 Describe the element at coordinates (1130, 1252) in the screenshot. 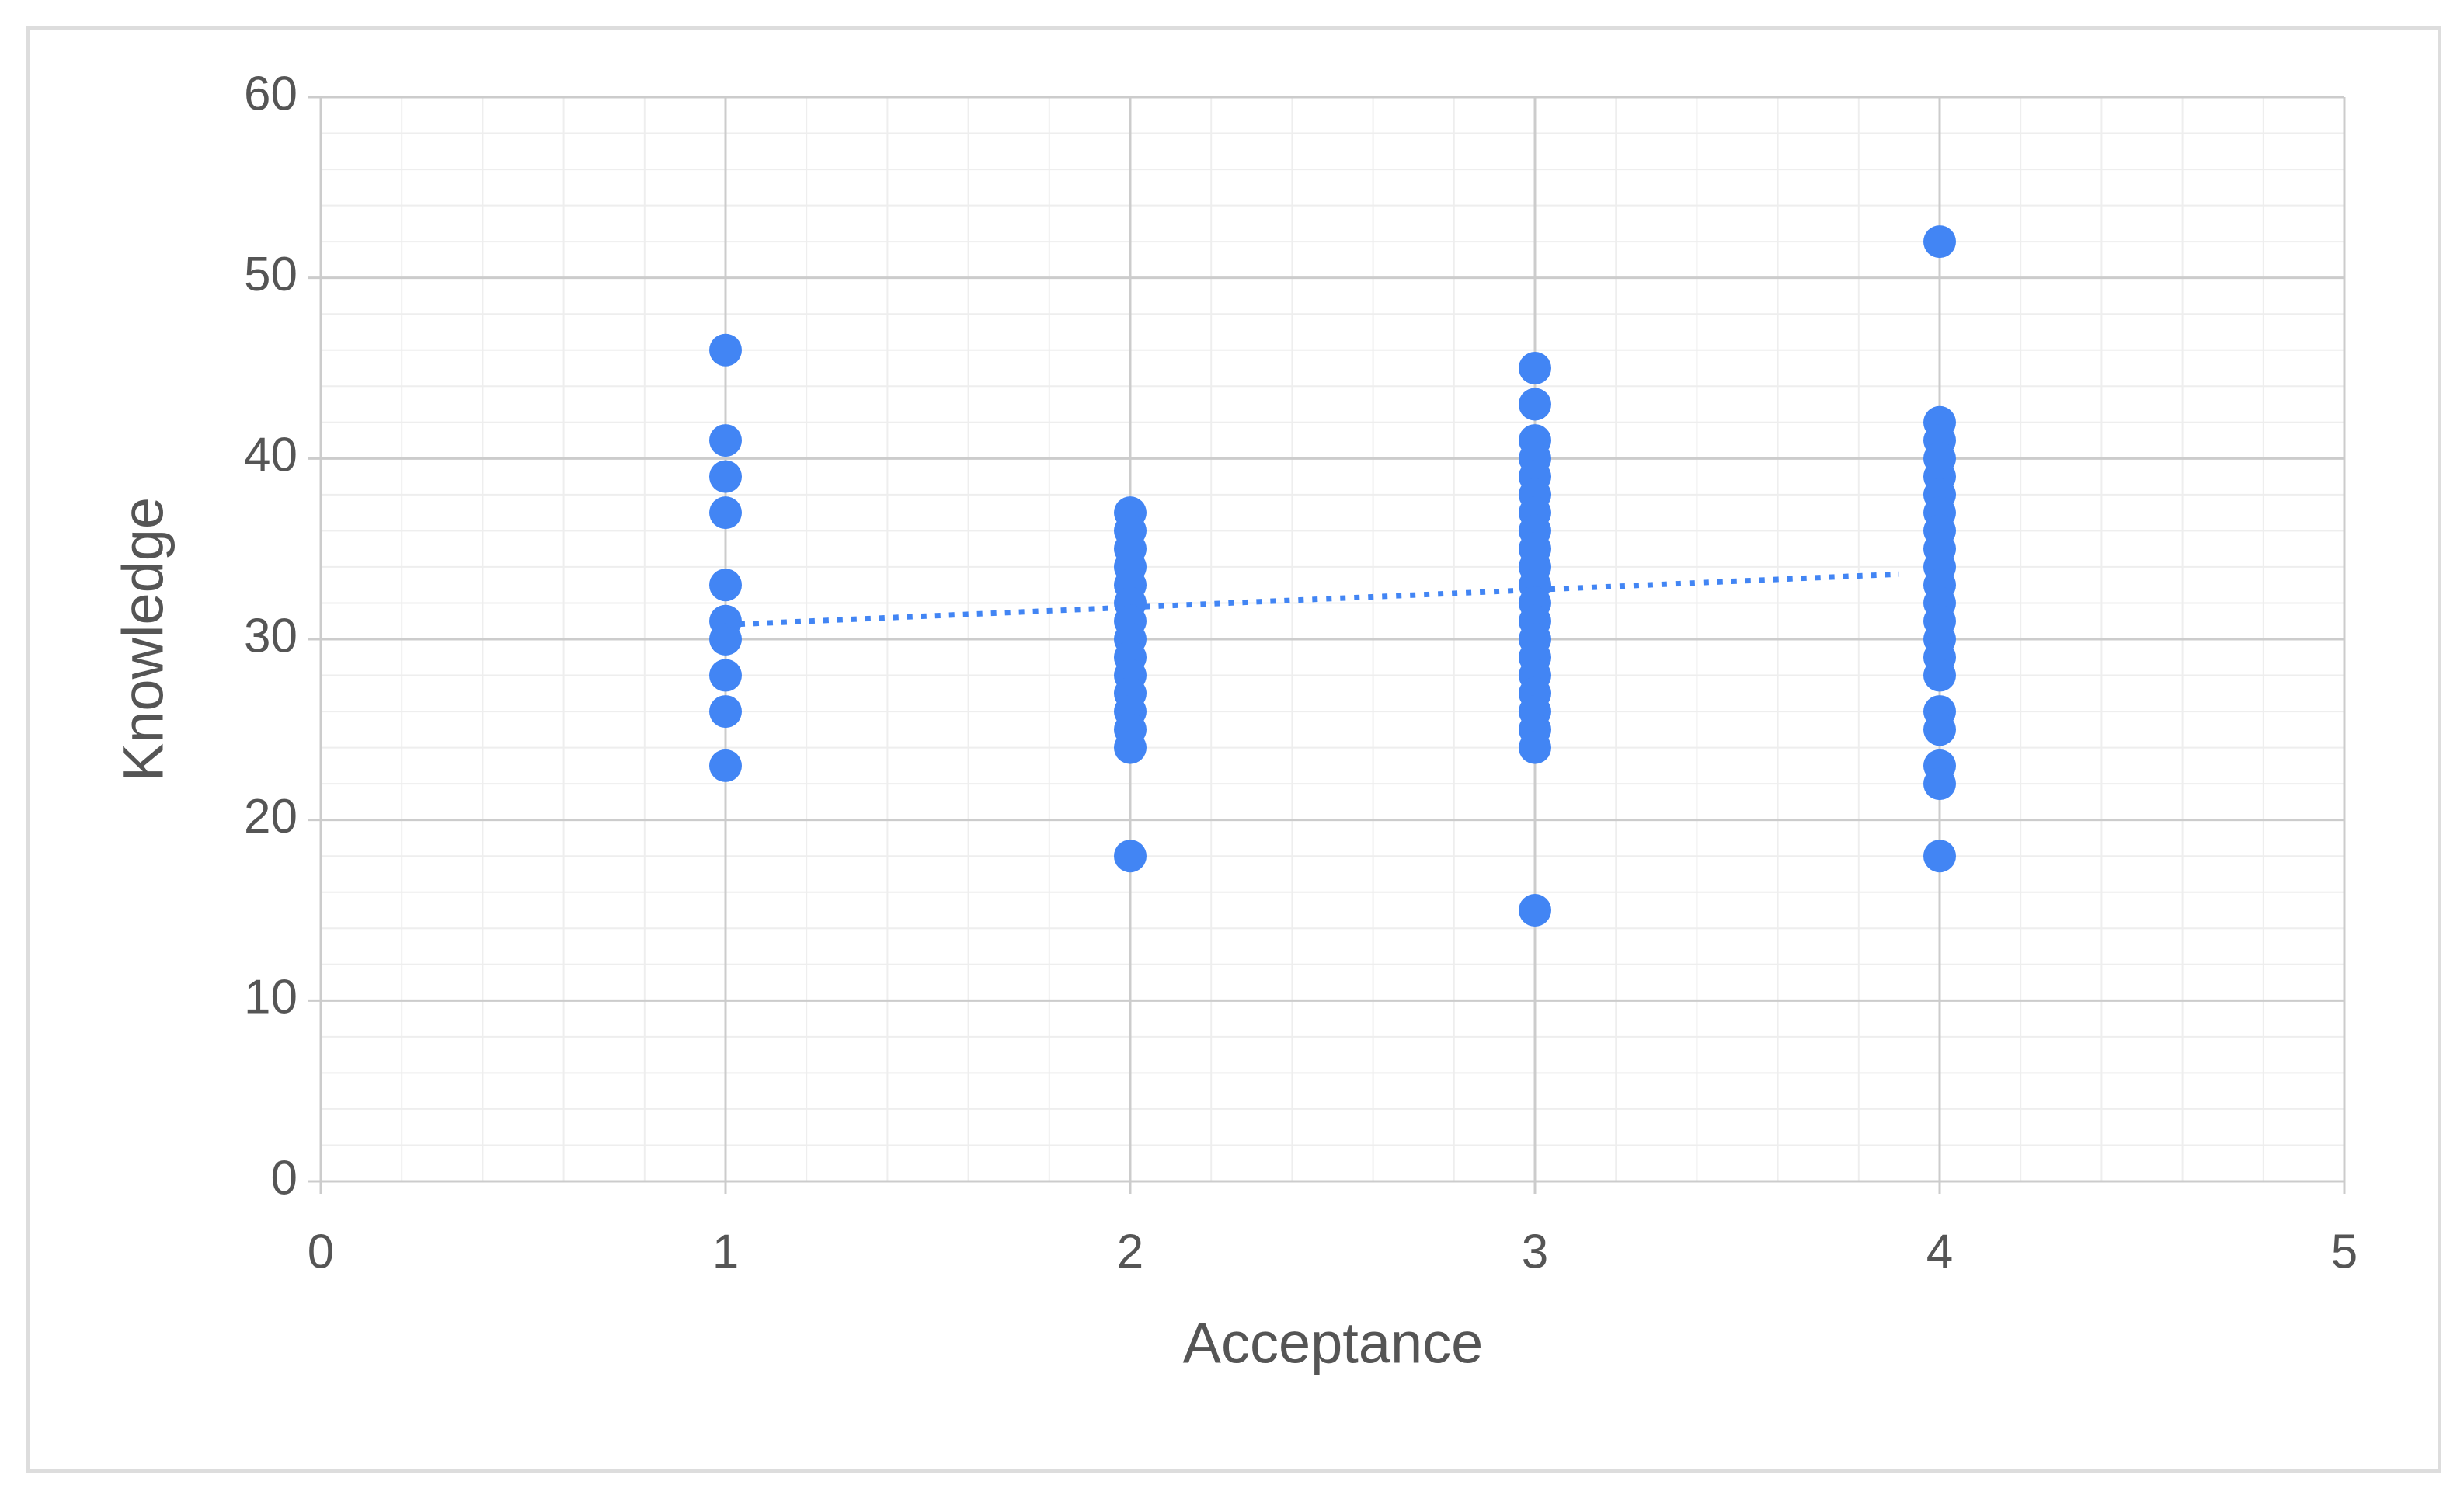

I see `x-tick-label: 2` at that location.